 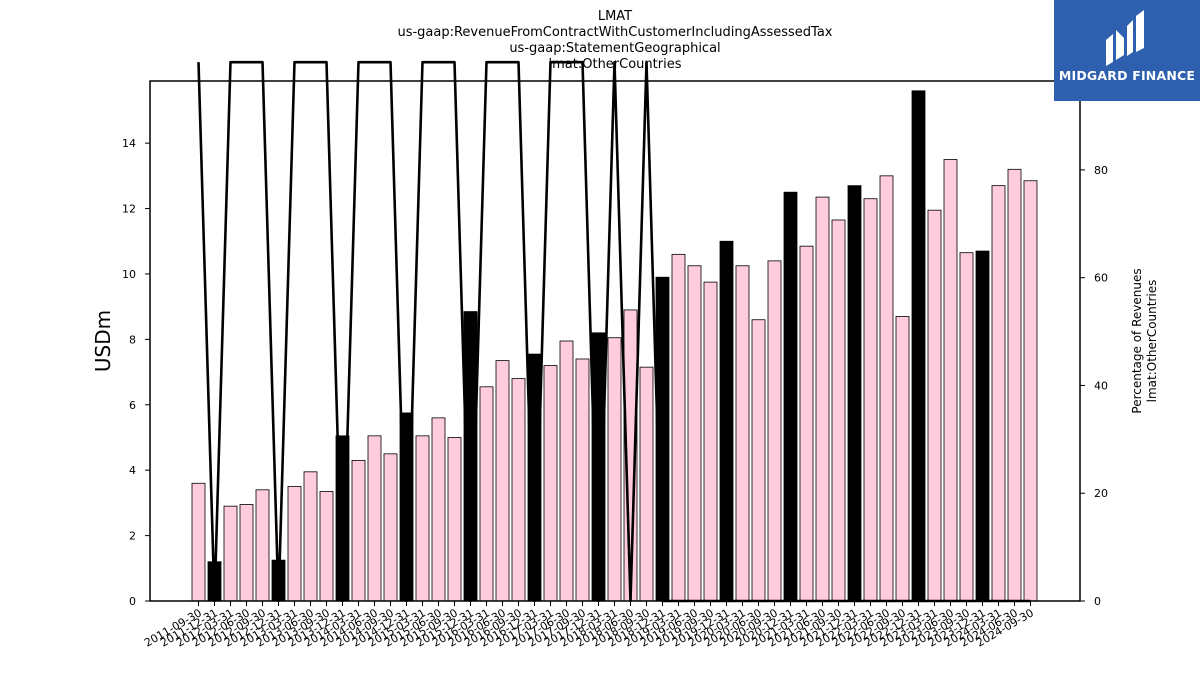 What do you see at coordinates (1152, 341) in the screenshot?
I see `y-axis-label-right-line-2: lmat:OtherCountries` at bounding box center [1152, 341].